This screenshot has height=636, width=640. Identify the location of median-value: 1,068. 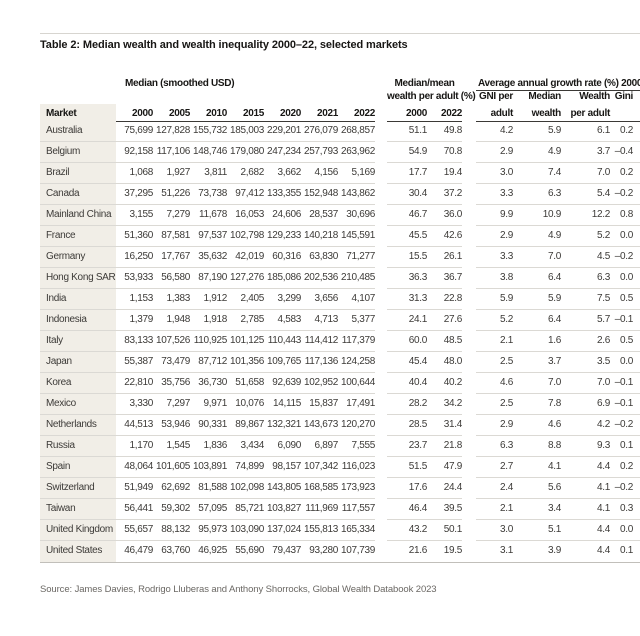
(134, 173).